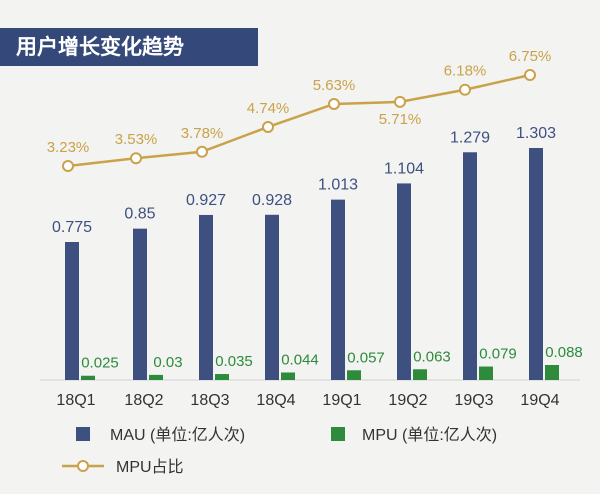 This screenshot has width=600, height=494. I want to click on x-tick-label: 18Q2, so click(143, 400).